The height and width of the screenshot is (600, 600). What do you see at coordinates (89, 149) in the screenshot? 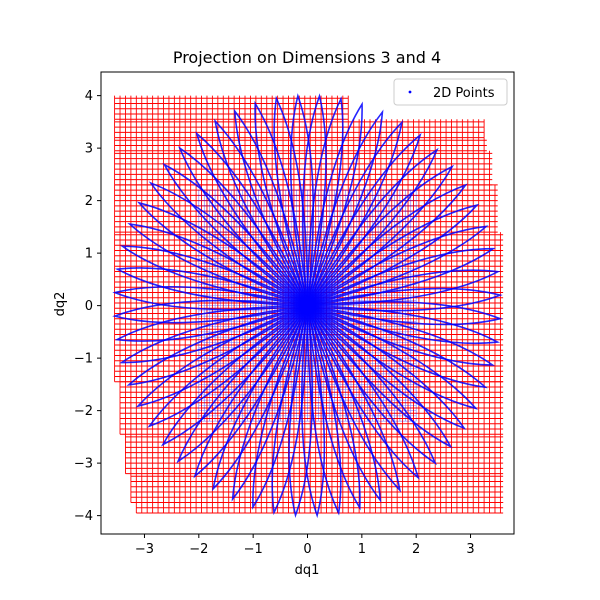
I see `y-tick-label: 3` at bounding box center [89, 149].